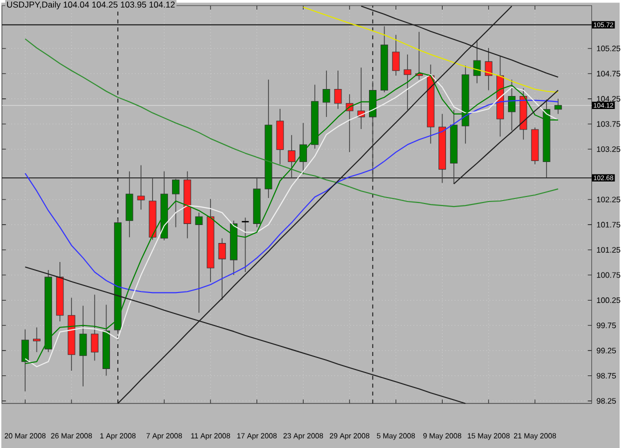 The height and width of the screenshot is (448, 625). What do you see at coordinates (430, 49) in the screenshot?
I see `line-series` at bounding box center [430, 49].